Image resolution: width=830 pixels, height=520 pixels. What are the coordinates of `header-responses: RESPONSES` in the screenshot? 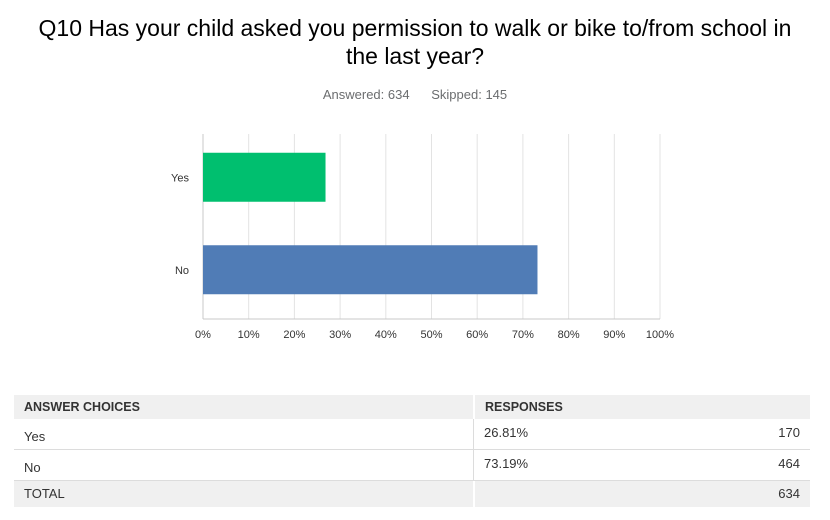 It's located at (641, 407).